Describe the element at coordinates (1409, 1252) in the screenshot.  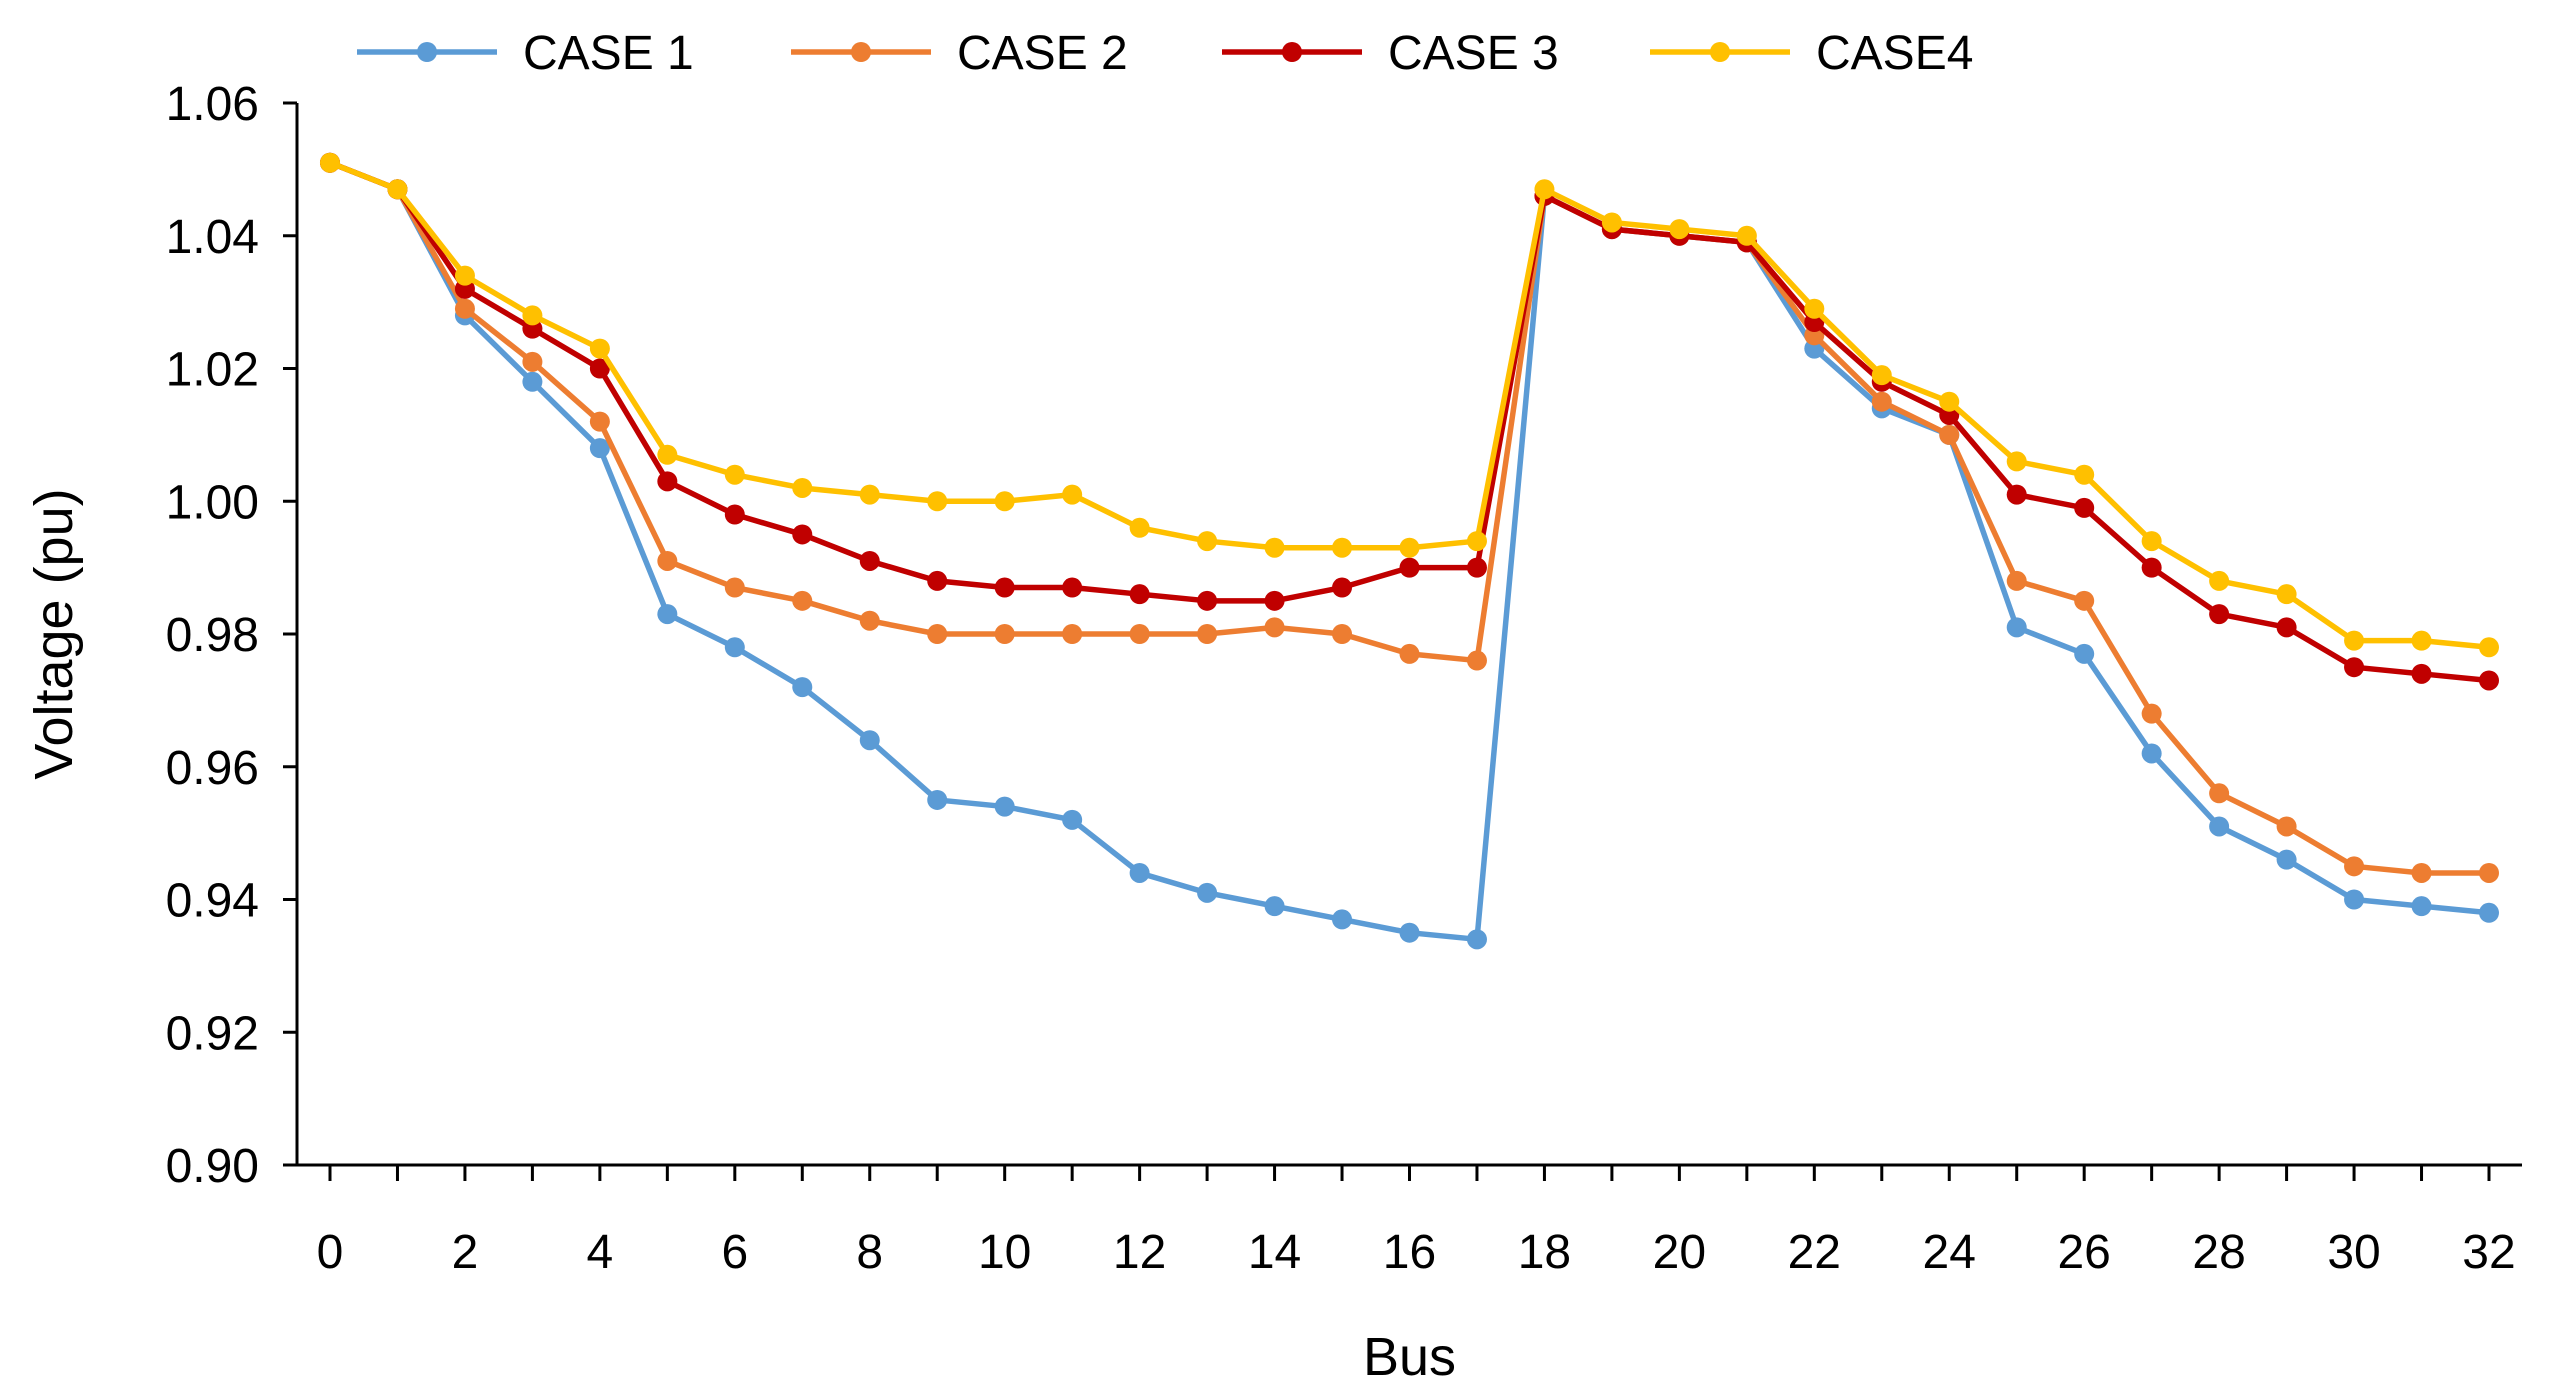
I see `x-tick-label: 16` at that location.